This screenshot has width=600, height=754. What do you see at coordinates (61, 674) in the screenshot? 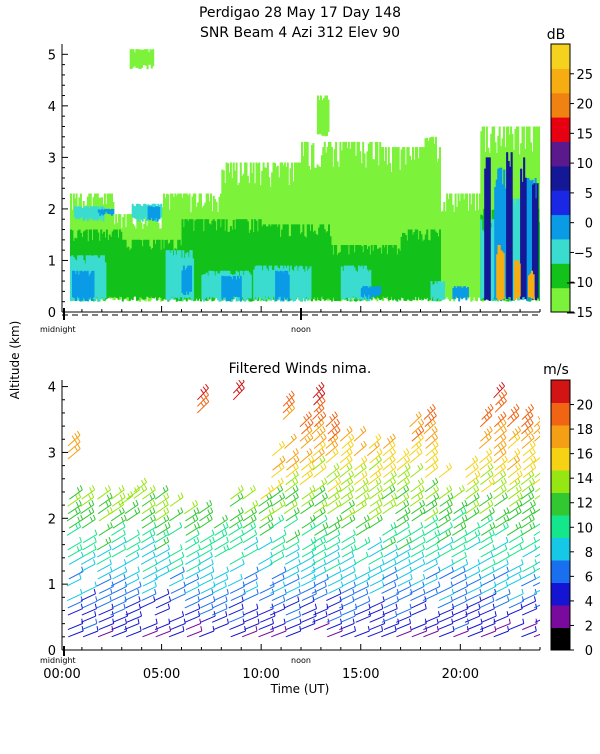
I see `x-tick-label: 00:00` at bounding box center [61, 674].